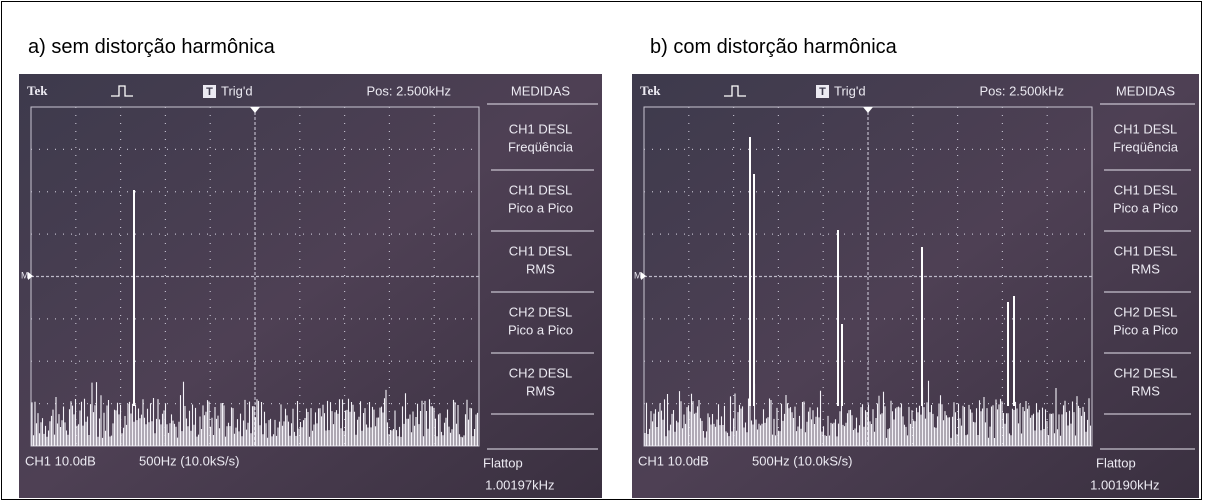 This screenshot has width=1205, height=503. Describe the element at coordinates (773, 47) in the screenshot. I see `caption: b) com distorção harmônica` at that location.